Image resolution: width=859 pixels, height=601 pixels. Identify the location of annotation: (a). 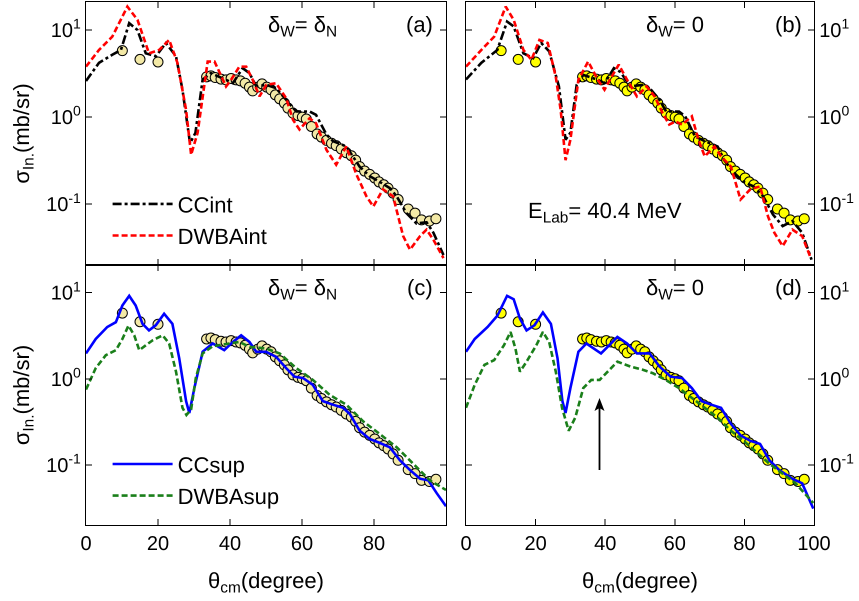
(419, 24).